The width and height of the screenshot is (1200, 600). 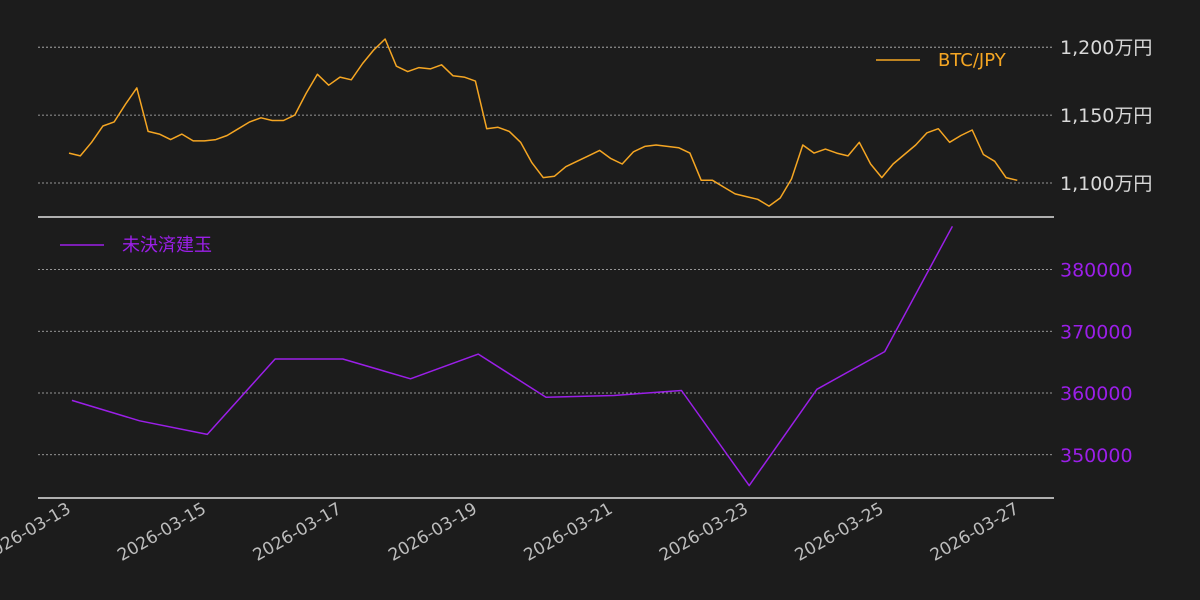 What do you see at coordinates (975, 532) in the screenshot?
I see `x-tick-label: 2026-03-27` at bounding box center [975, 532].